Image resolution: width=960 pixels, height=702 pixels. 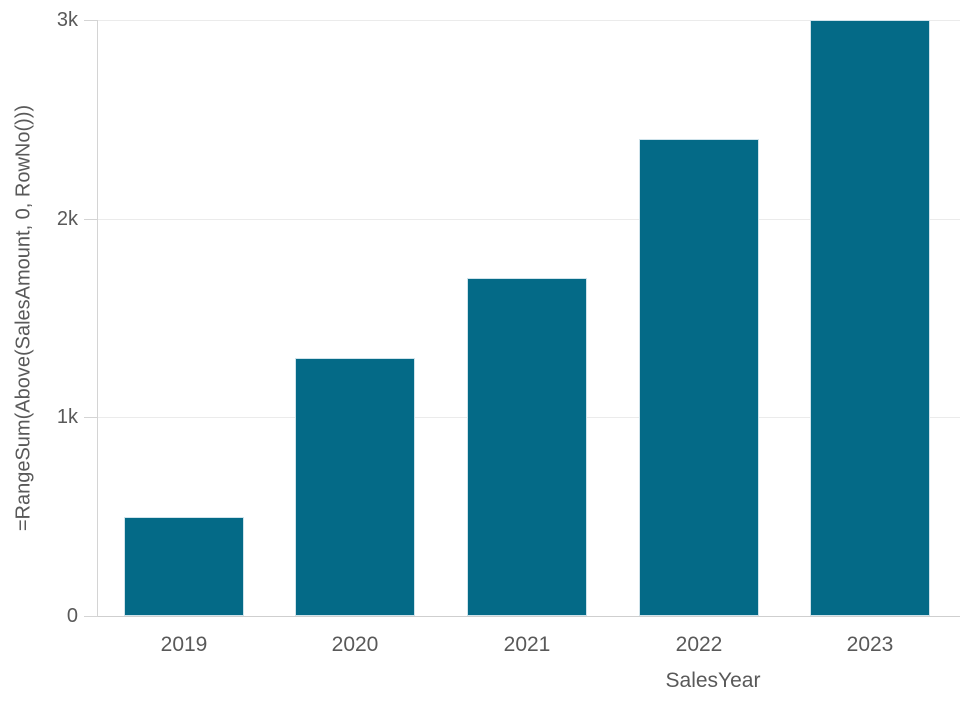 I want to click on bar-2022, so click(x=699, y=377).